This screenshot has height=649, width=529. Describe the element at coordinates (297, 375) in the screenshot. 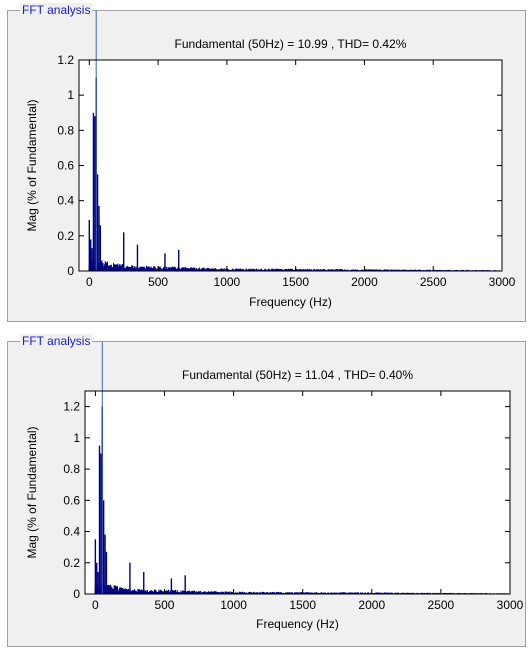

I see `chart-title: Fundamental (50Hz) = 11.04 , THD= 0.40%` at that location.